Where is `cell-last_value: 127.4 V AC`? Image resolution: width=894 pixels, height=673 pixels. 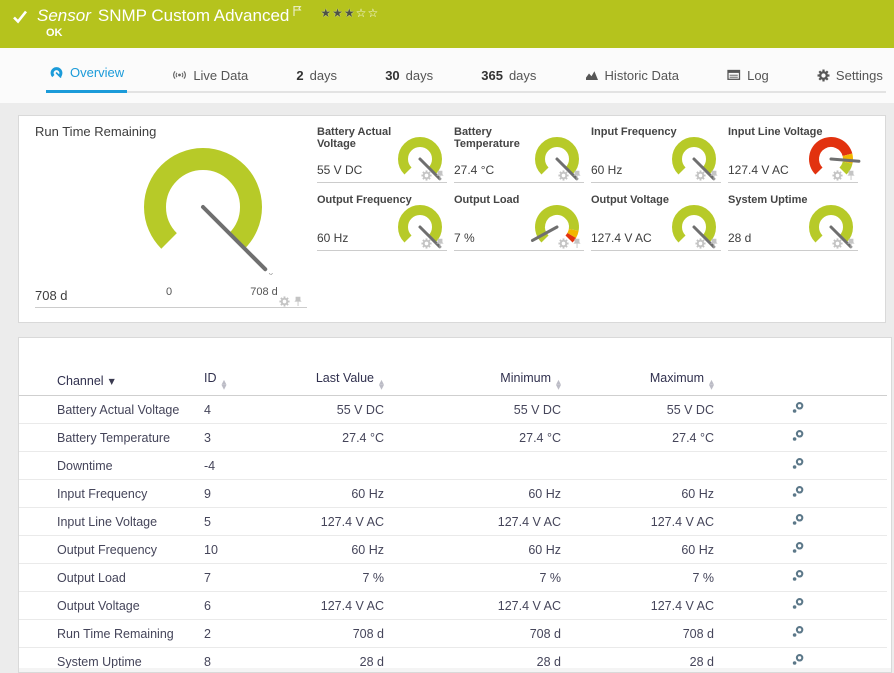 cell-last_value: 127.4 V AC is located at coordinates (349, 605).